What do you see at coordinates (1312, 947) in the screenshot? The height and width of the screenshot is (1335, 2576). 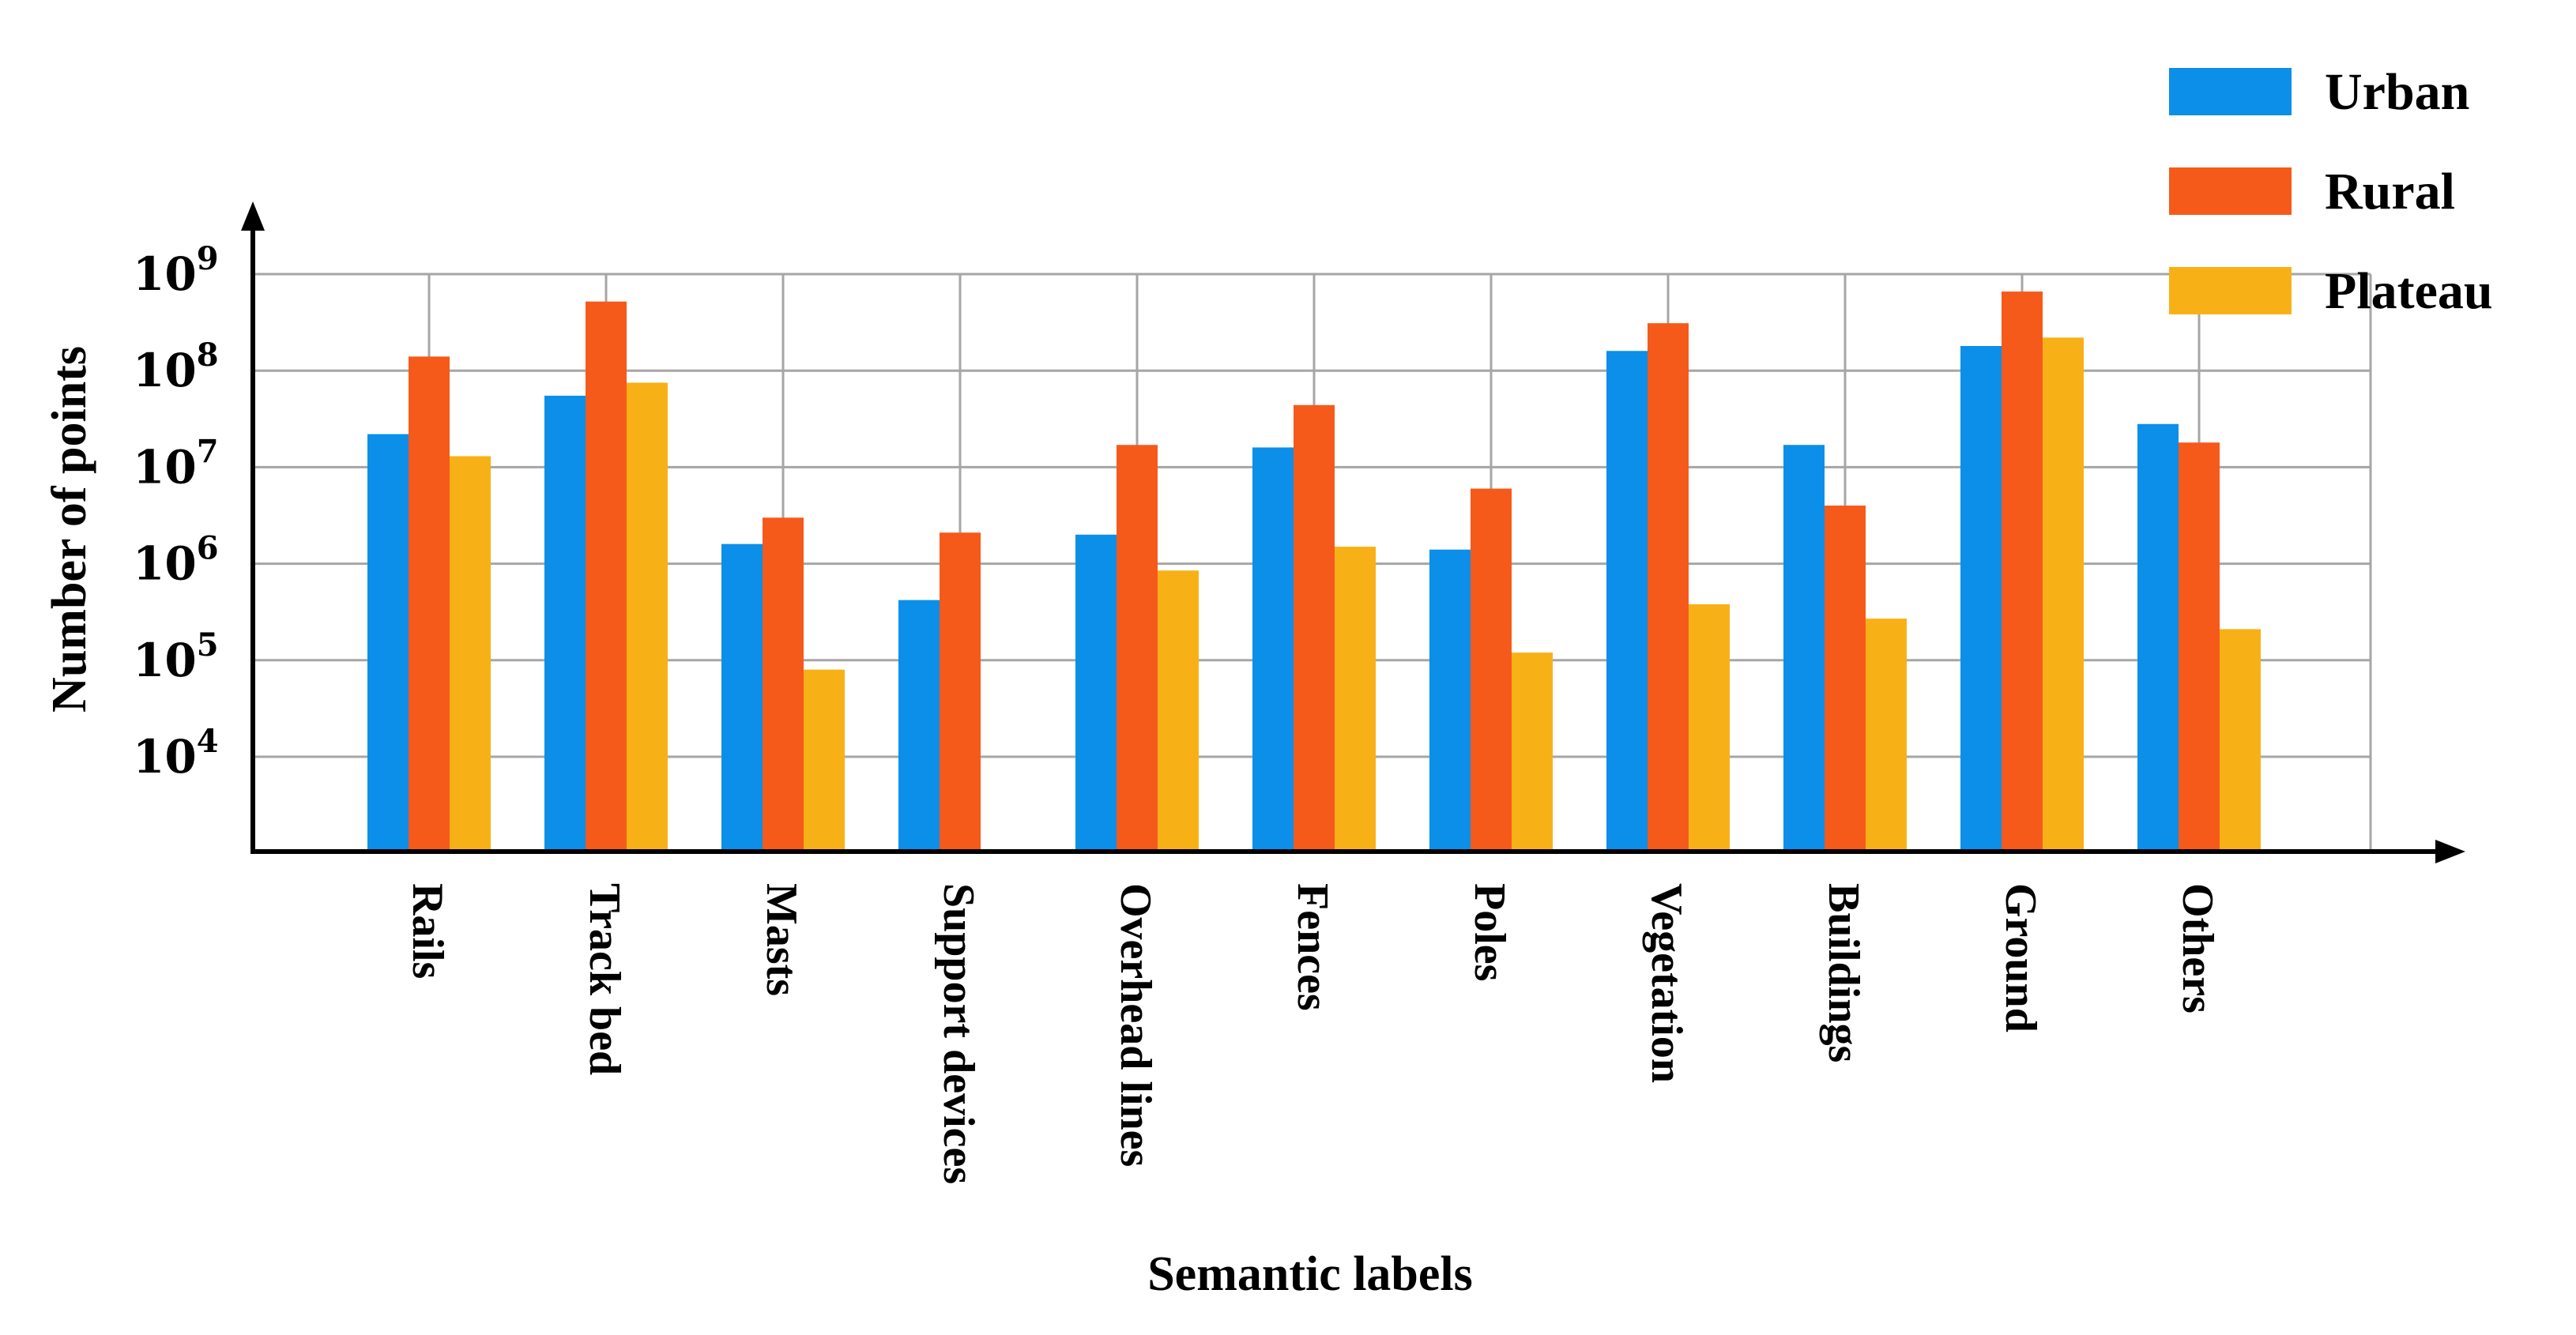 I see `x-tick-label: Fences` at bounding box center [1312, 947].